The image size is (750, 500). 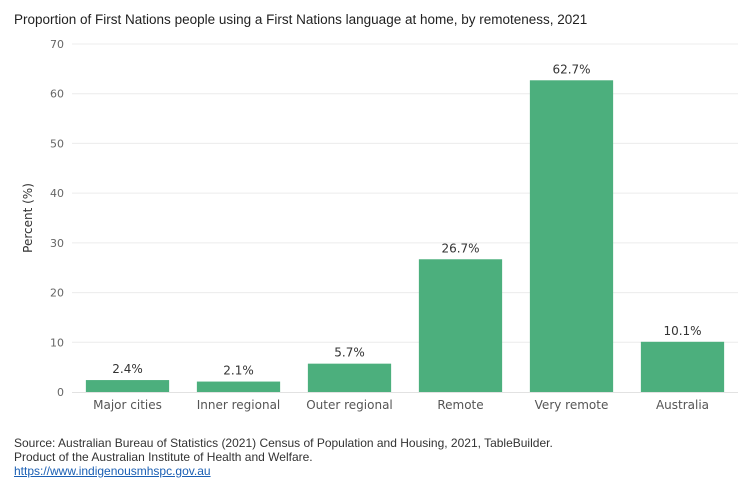 What do you see at coordinates (112, 471) in the screenshot?
I see `website-link: https://www.indigenousmhspc.gov.au` at bounding box center [112, 471].